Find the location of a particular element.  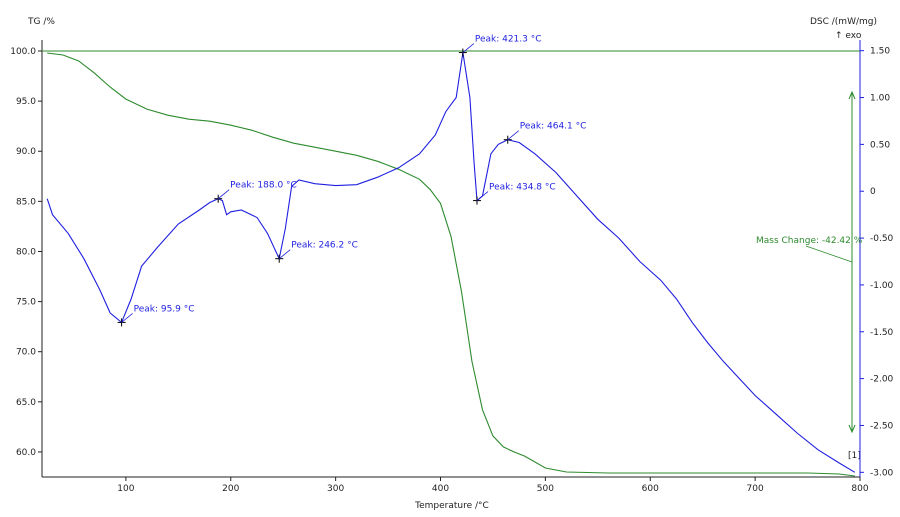

y-right-tick-label: -2.00 is located at coordinates (882, 380).